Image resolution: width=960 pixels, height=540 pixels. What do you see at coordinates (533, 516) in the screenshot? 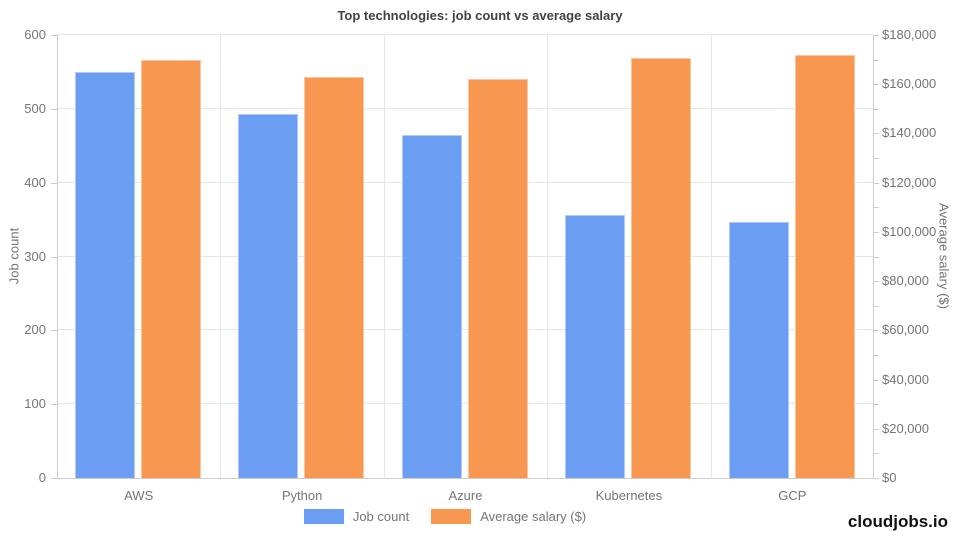
I see `legend-label-average-salary: Average salary ($)` at bounding box center [533, 516].